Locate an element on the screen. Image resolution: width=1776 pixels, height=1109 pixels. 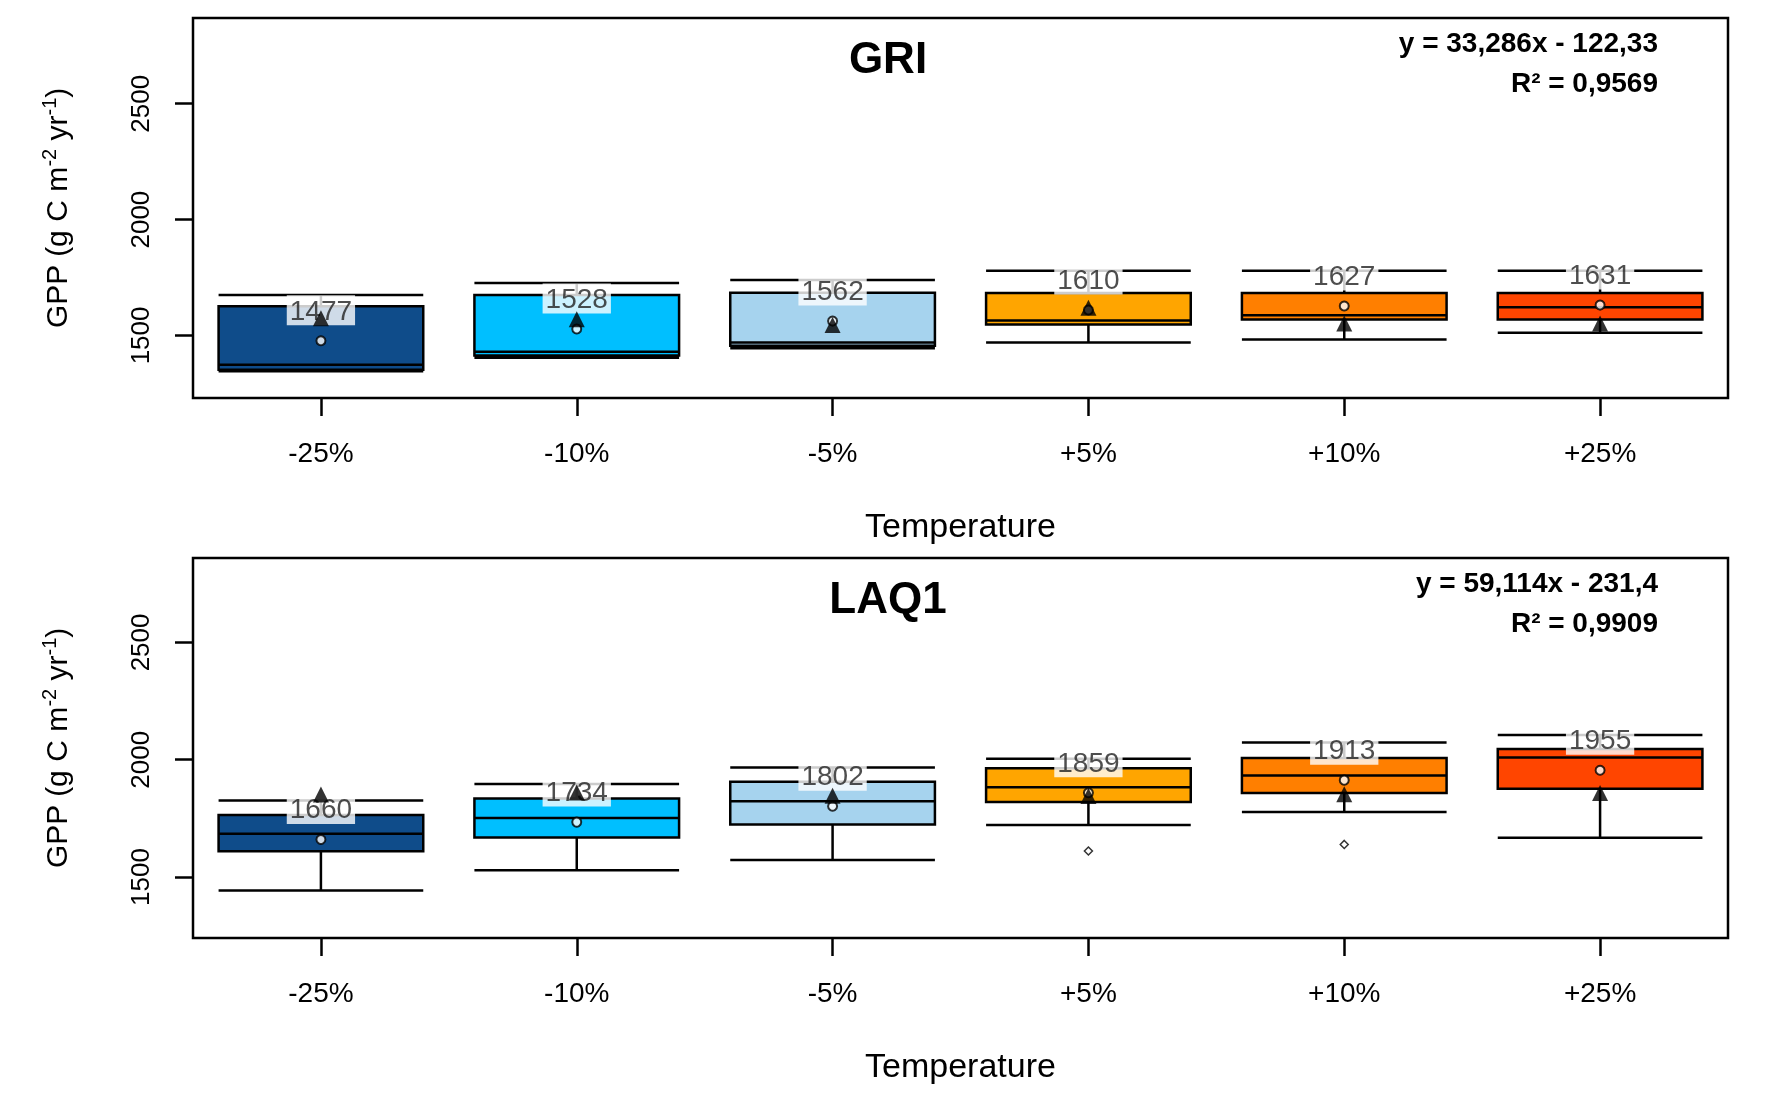
text: 1913 is located at coordinates (1344, 750).